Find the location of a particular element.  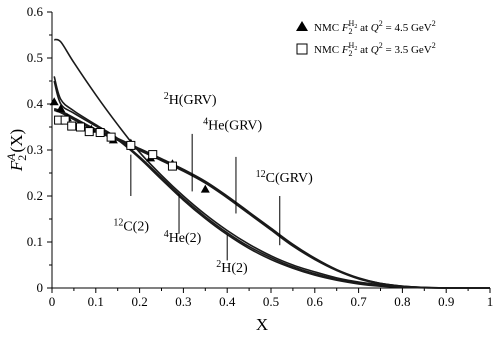

x-tick-label: 0.2 is located at coordinates (139, 301).